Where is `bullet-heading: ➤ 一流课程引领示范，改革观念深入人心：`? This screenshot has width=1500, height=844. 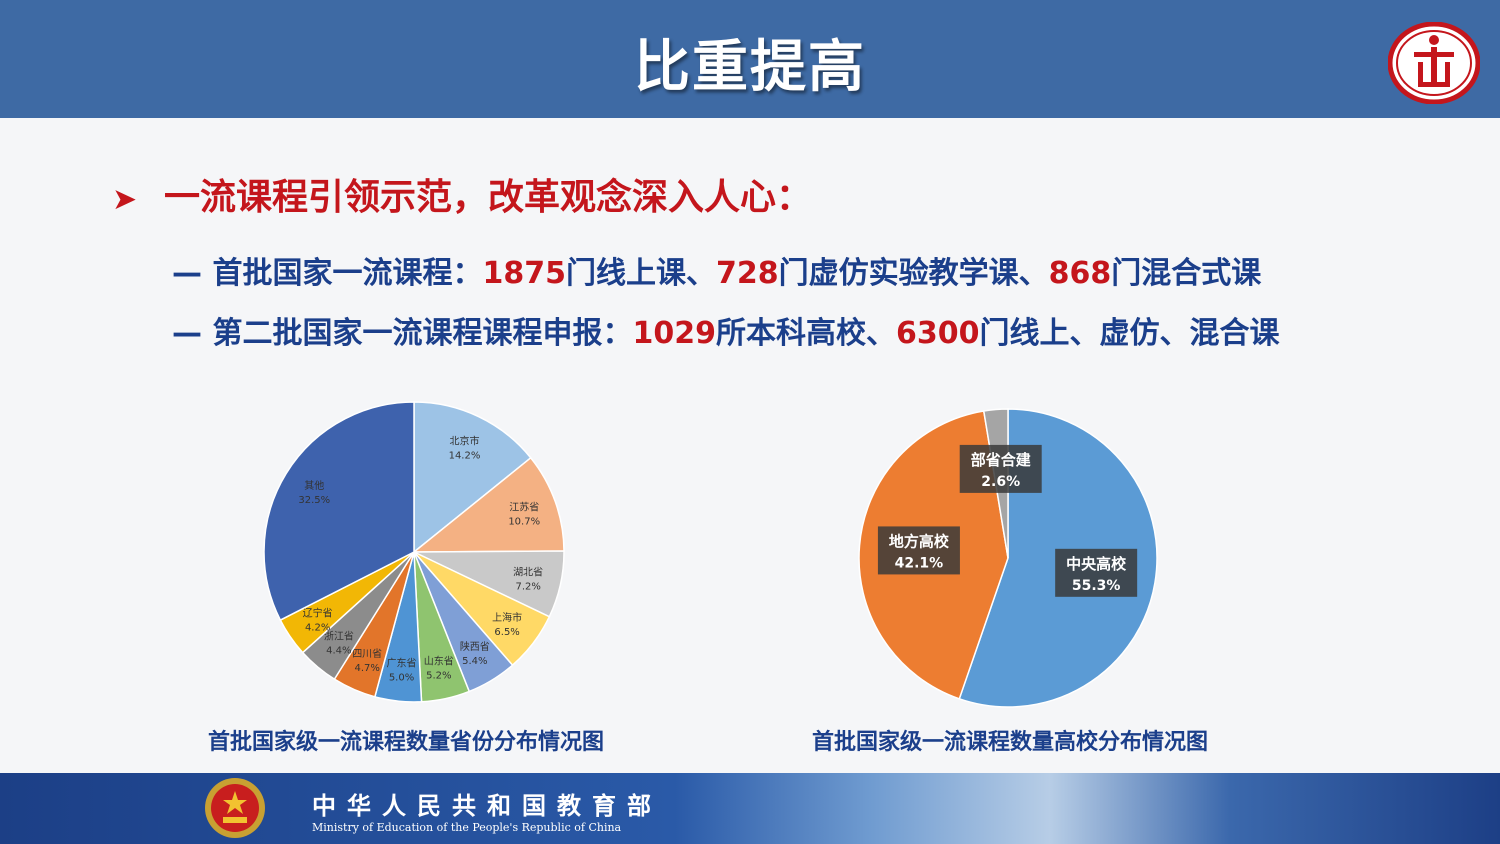
bullet-heading: ➤ 一流课程引领示范，改革观念深入人心： is located at coordinates (462, 194).